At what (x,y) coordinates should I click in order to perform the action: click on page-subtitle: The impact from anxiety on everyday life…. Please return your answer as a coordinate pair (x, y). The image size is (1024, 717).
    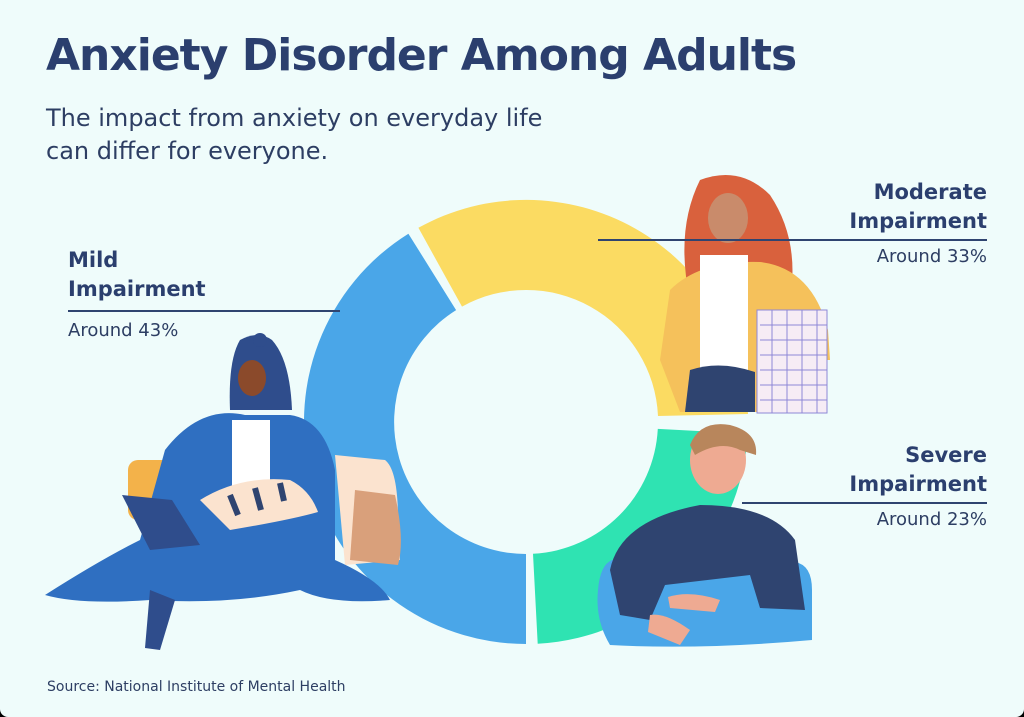
    Looking at the image, I should click on (294, 134).